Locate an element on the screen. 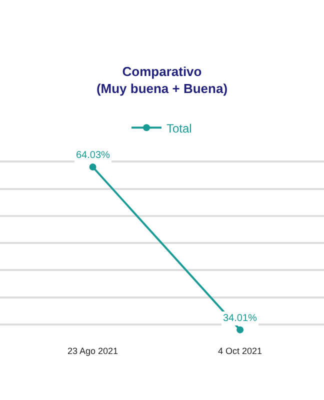 The width and height of the screenshot is (324, 400). x-tick-label: 23 Ago 2021 is located at coordinates (93, 351).